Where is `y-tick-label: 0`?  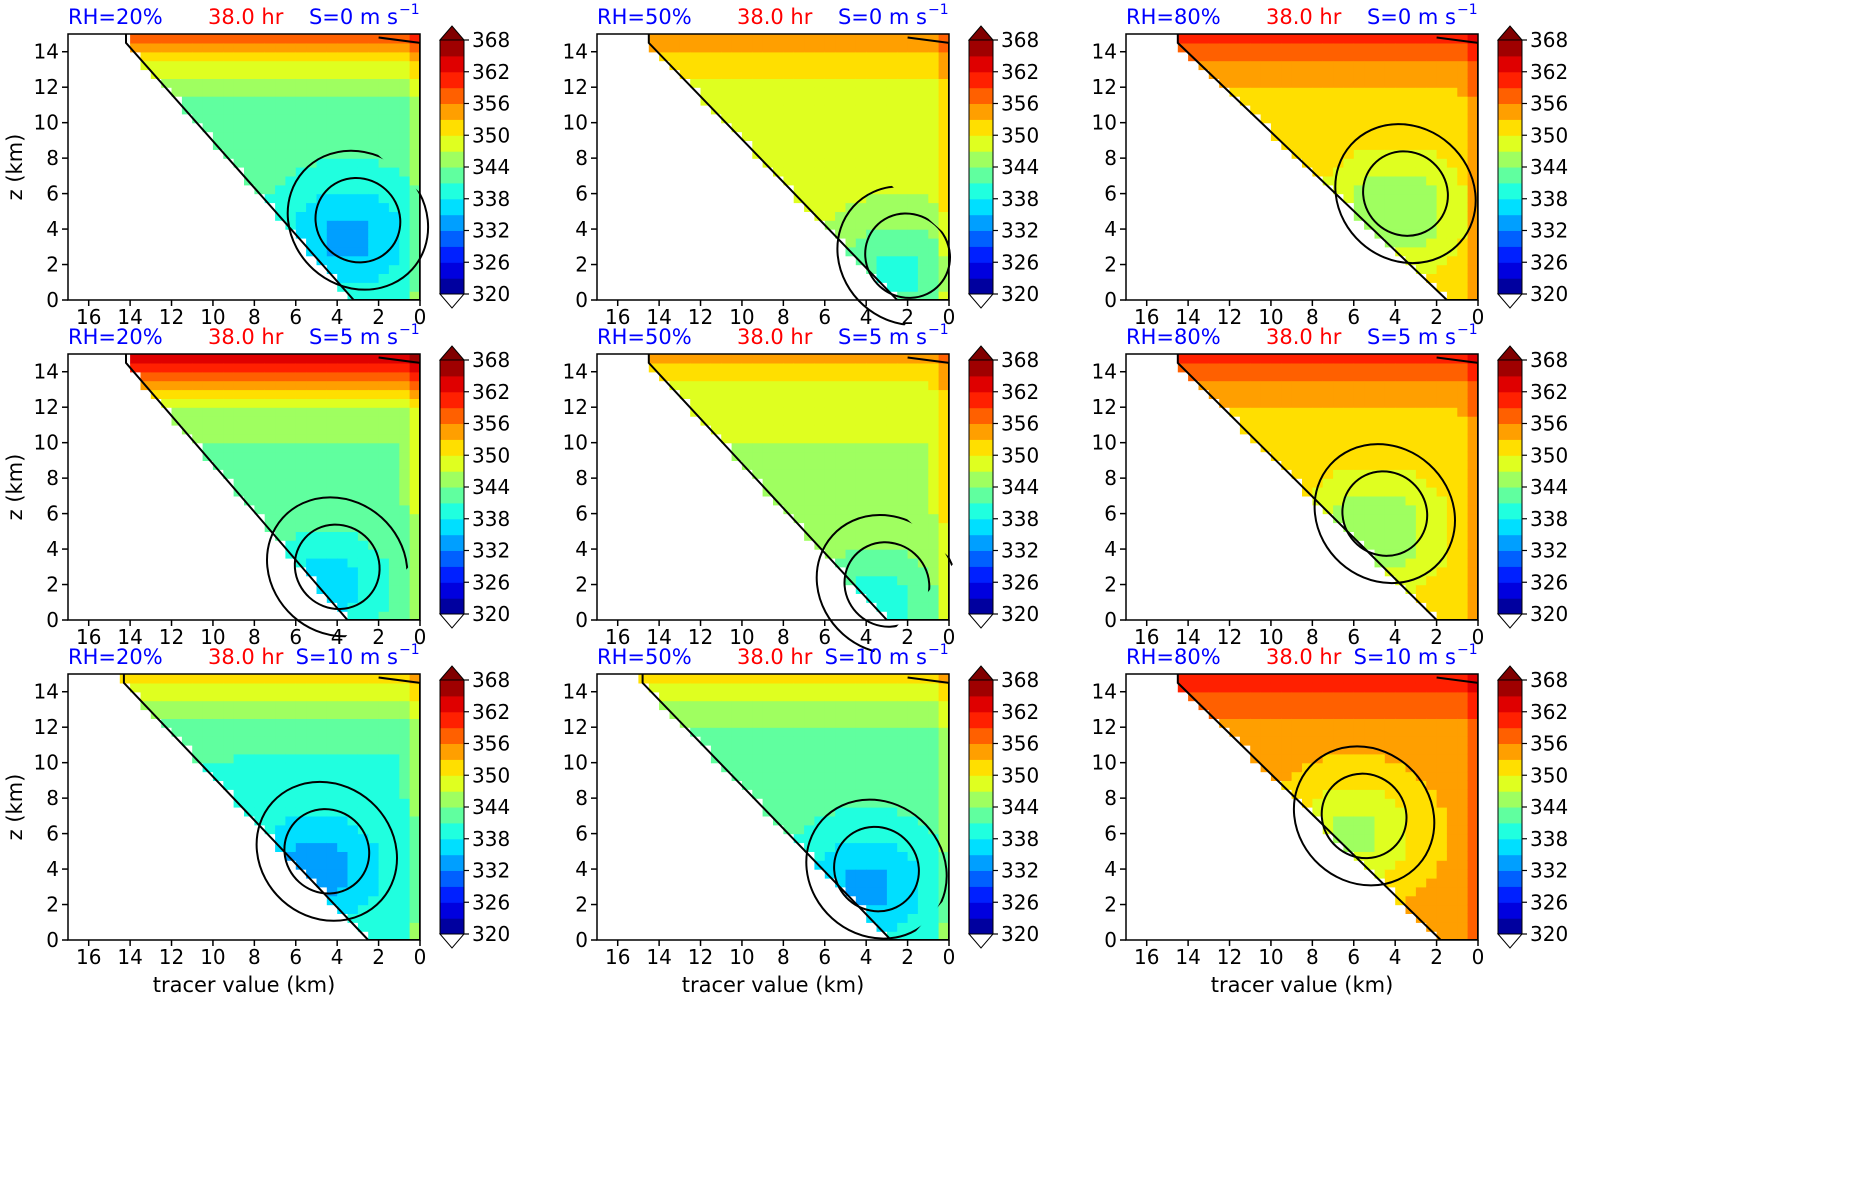 y-tick-label: 0 is located at coordinates (1110, 300).